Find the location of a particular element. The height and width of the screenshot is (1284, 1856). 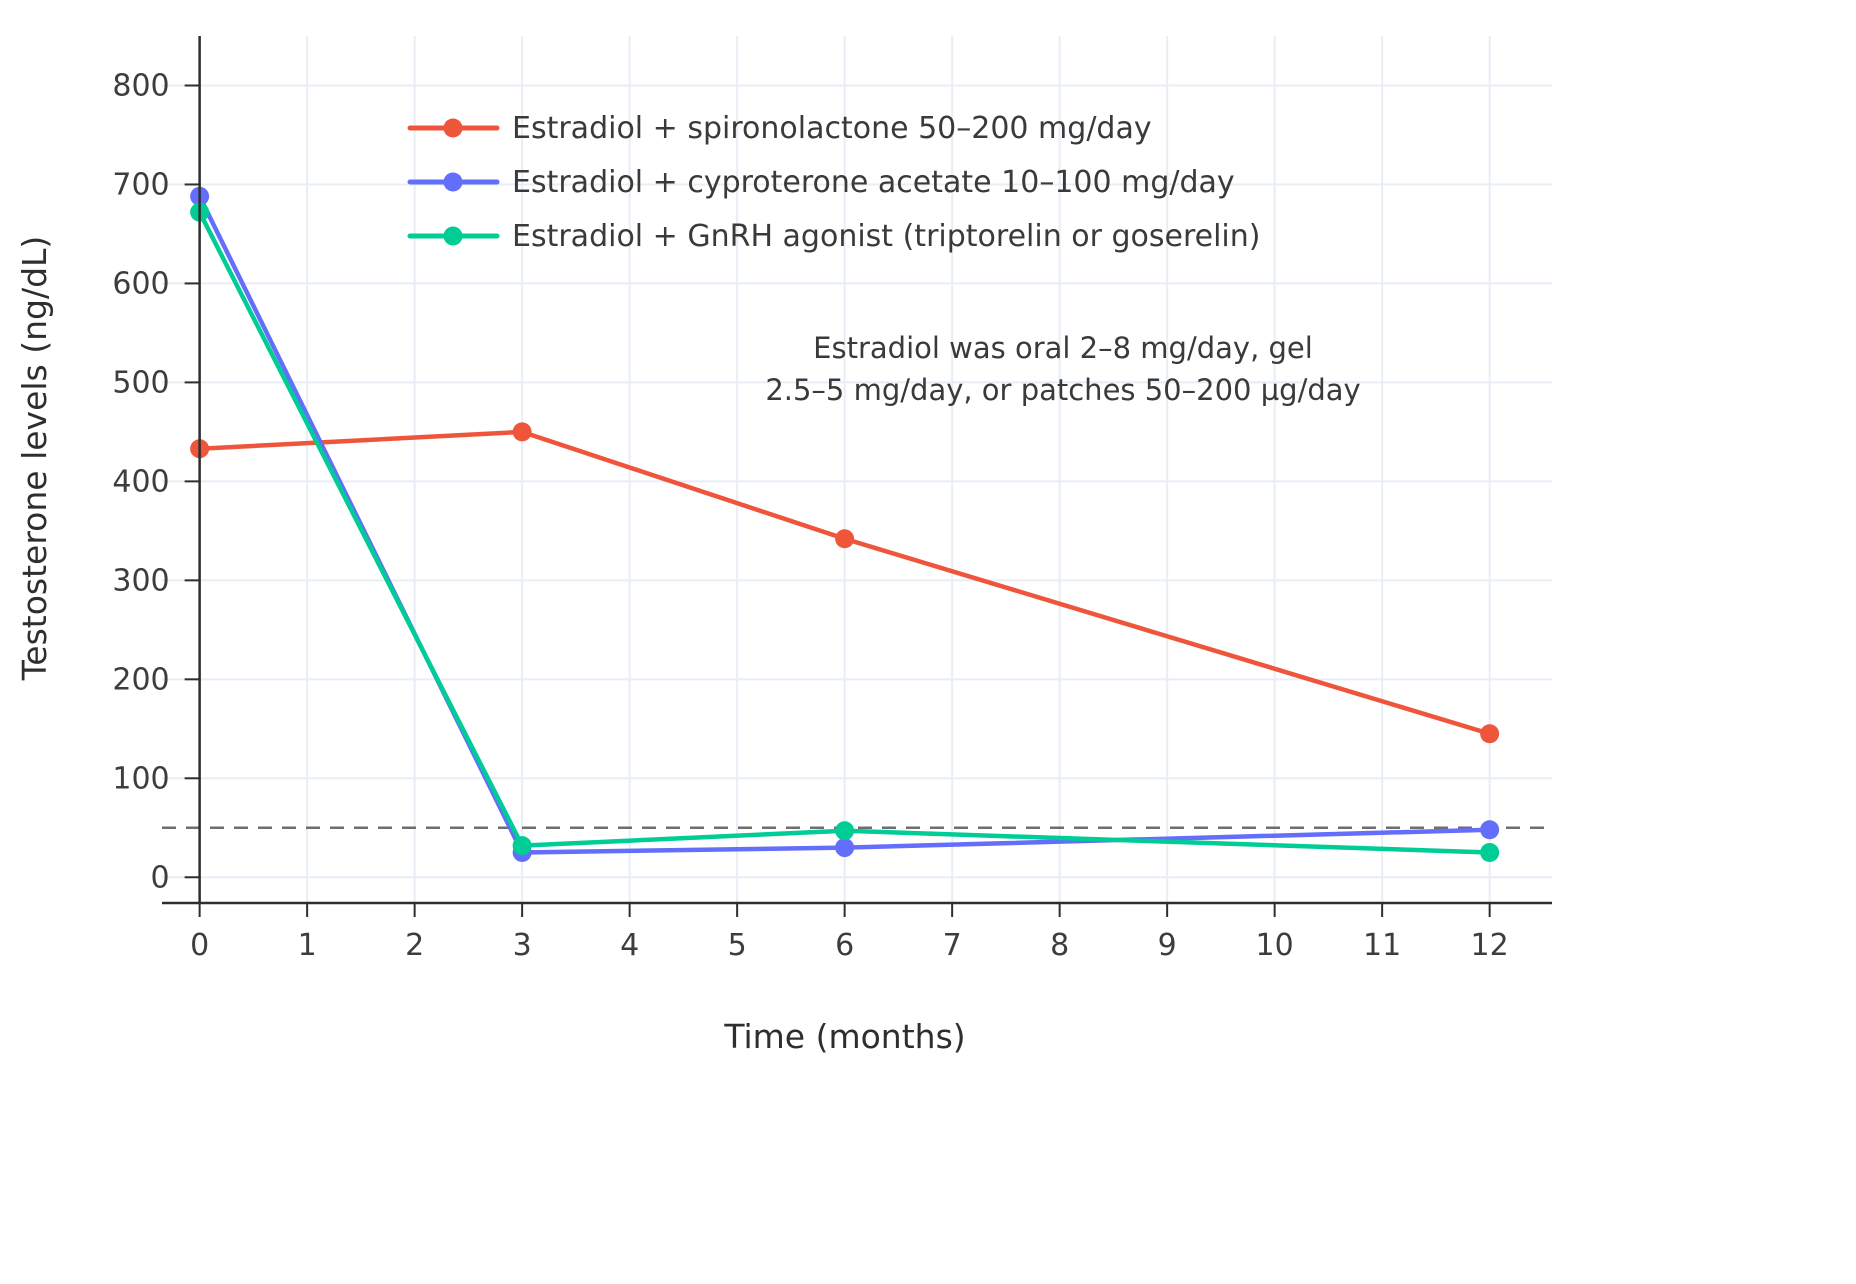

x-tick-label: 2 is located at coordinates (414, 945).